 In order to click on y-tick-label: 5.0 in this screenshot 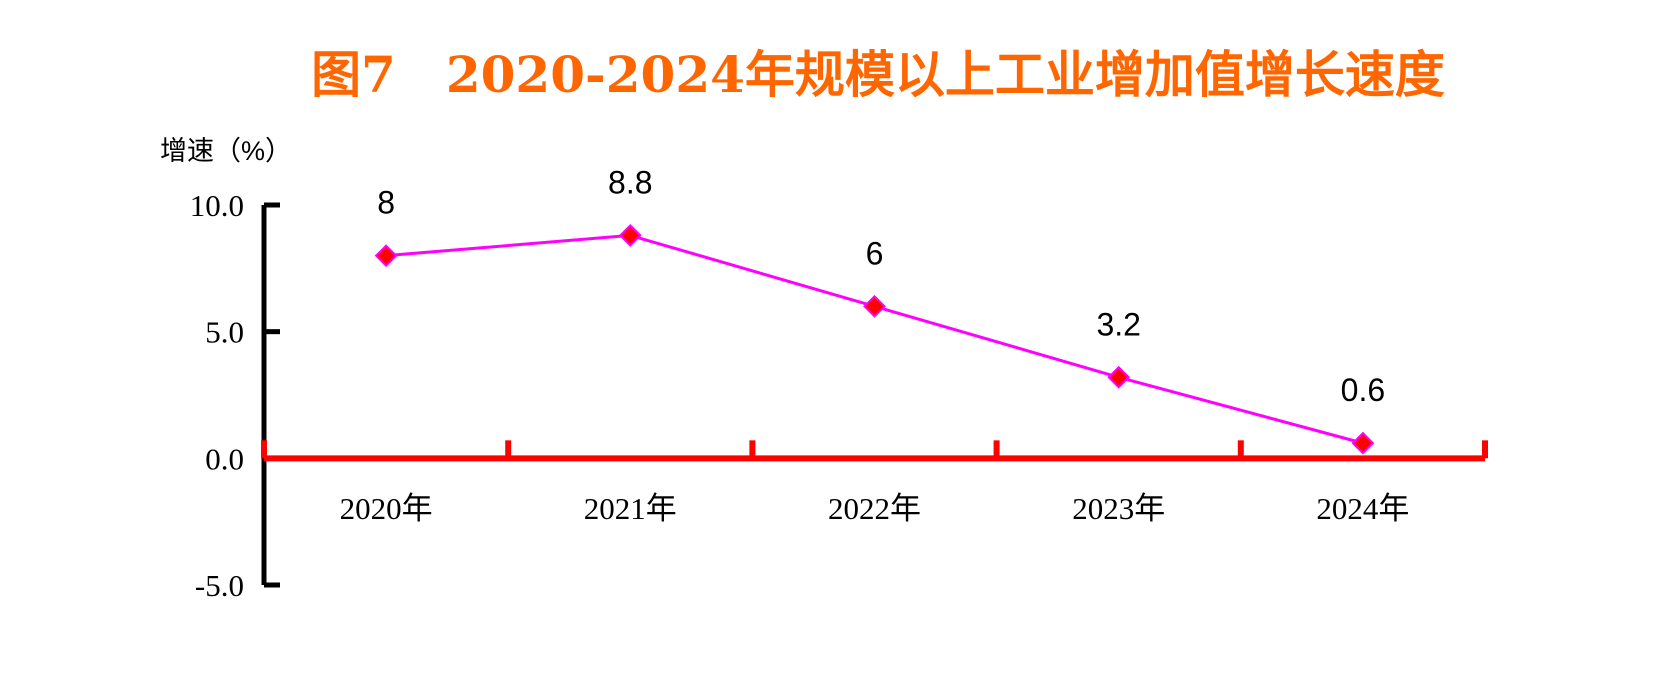, I will do `click(224, 332)`.